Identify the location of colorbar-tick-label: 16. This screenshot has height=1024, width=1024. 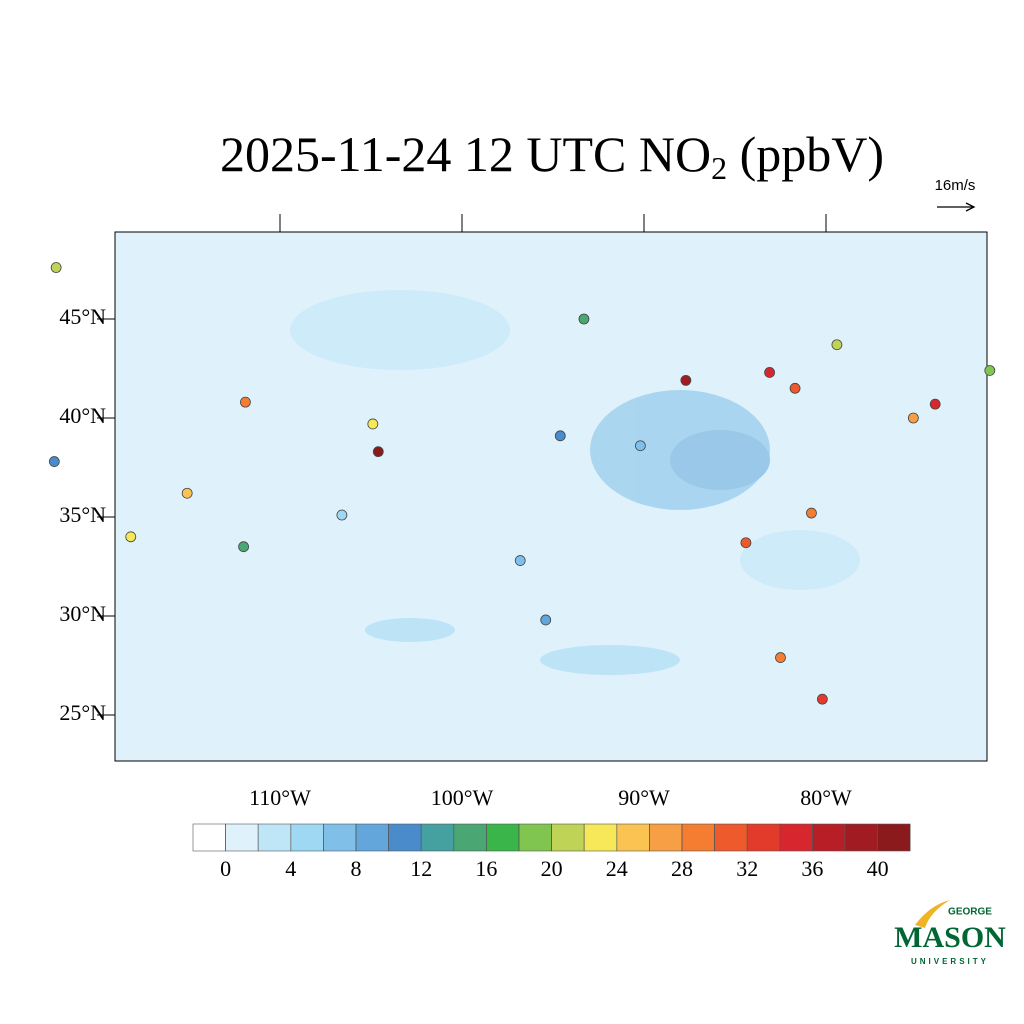
(486, 868).